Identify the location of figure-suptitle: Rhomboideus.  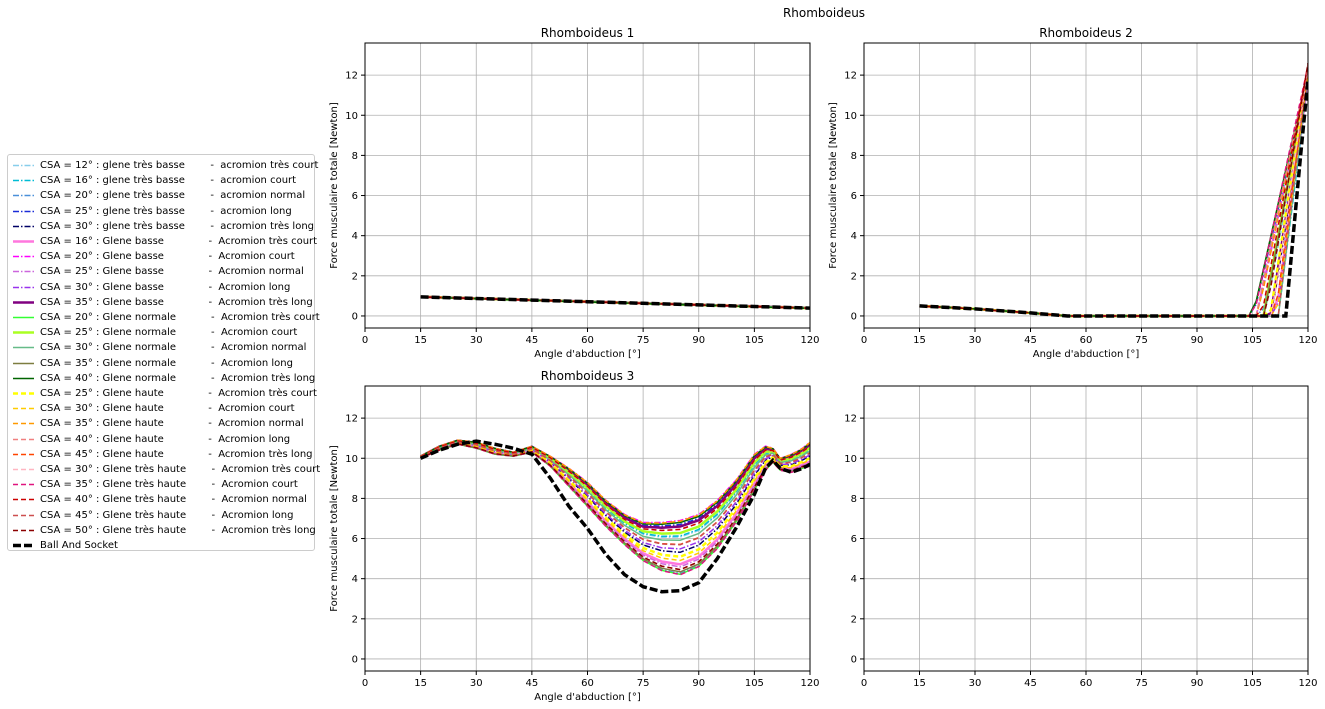
(824, 13).